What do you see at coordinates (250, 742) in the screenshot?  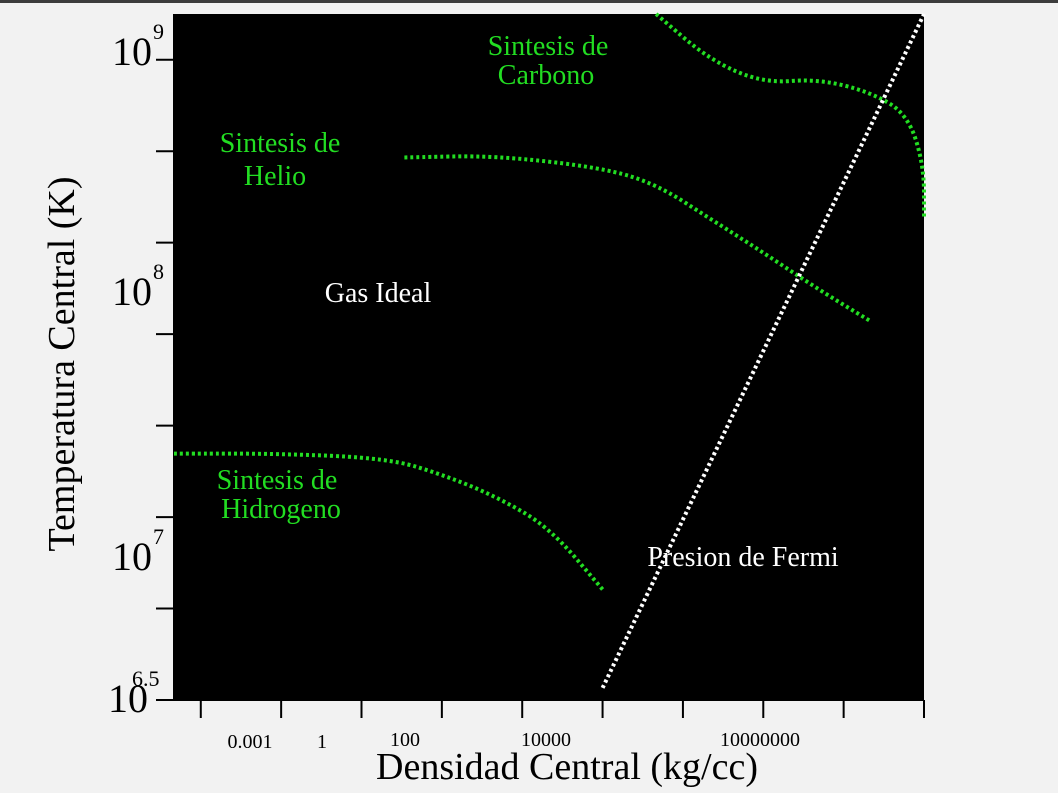 I see `xtick-label-0.001: 0.001` at bounding box center [250, 742].